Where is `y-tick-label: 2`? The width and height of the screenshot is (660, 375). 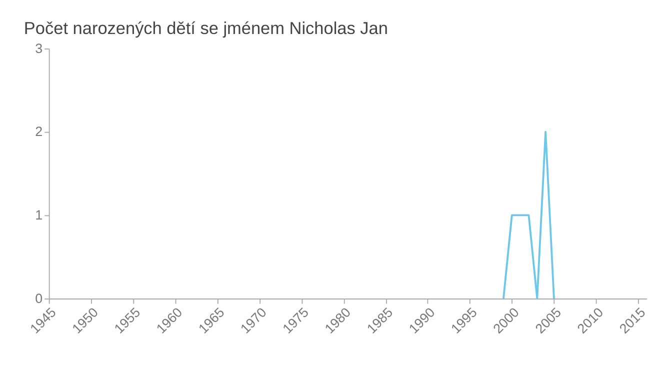 y-tick-label: 2 is located at coordinates (39, 132).